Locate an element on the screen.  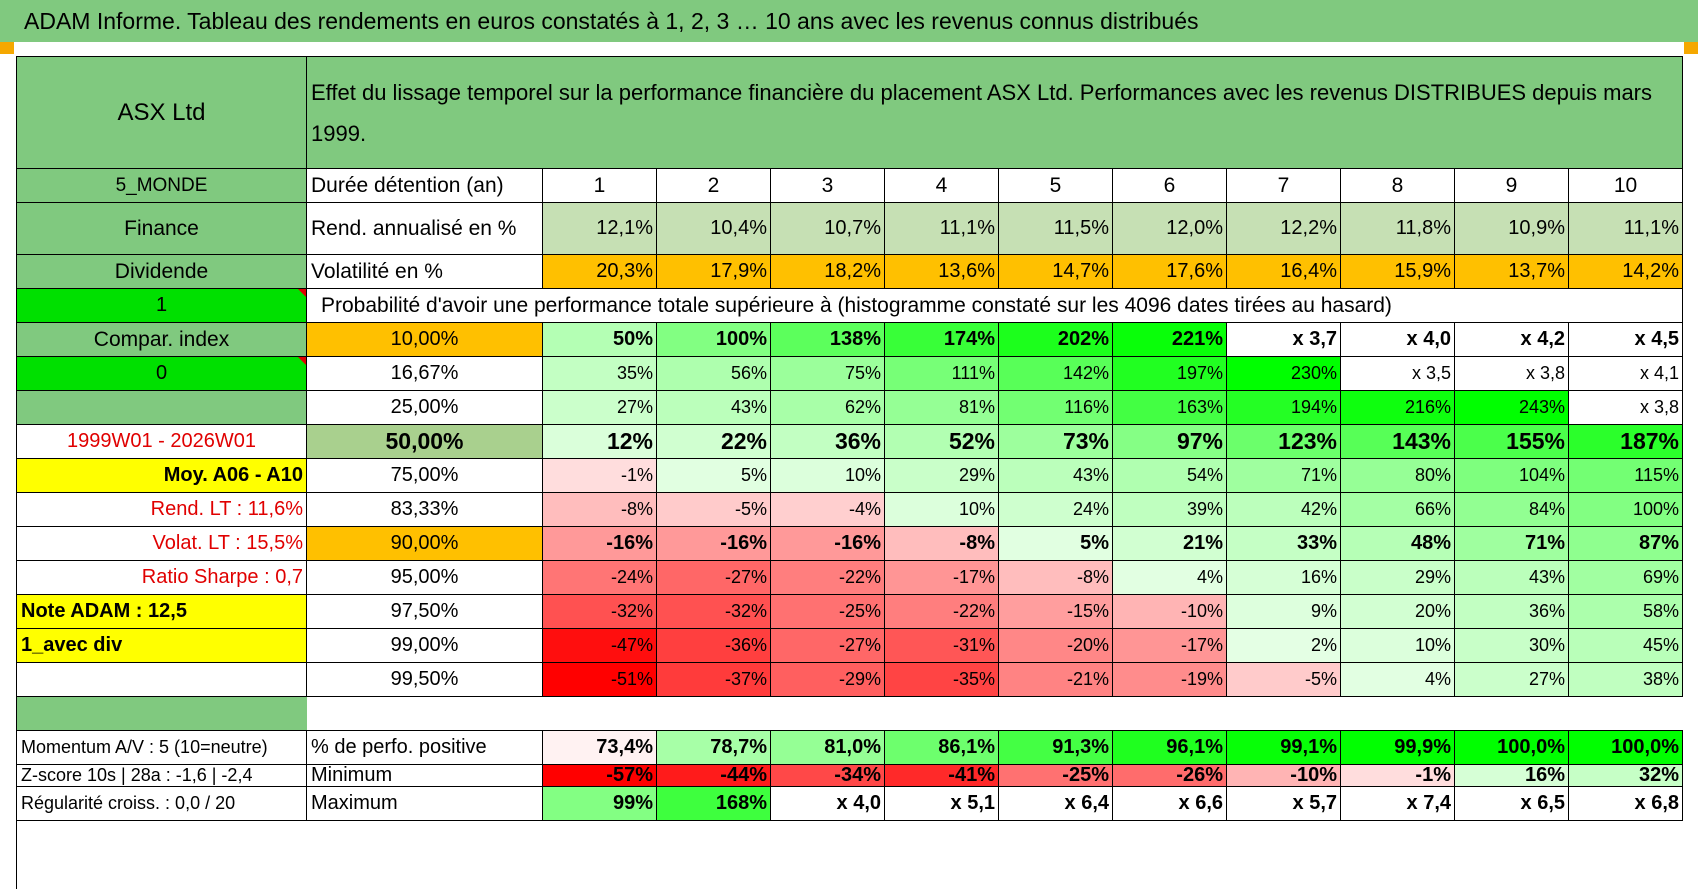
maximum-value: 99% is located at coordinates (600, 804).